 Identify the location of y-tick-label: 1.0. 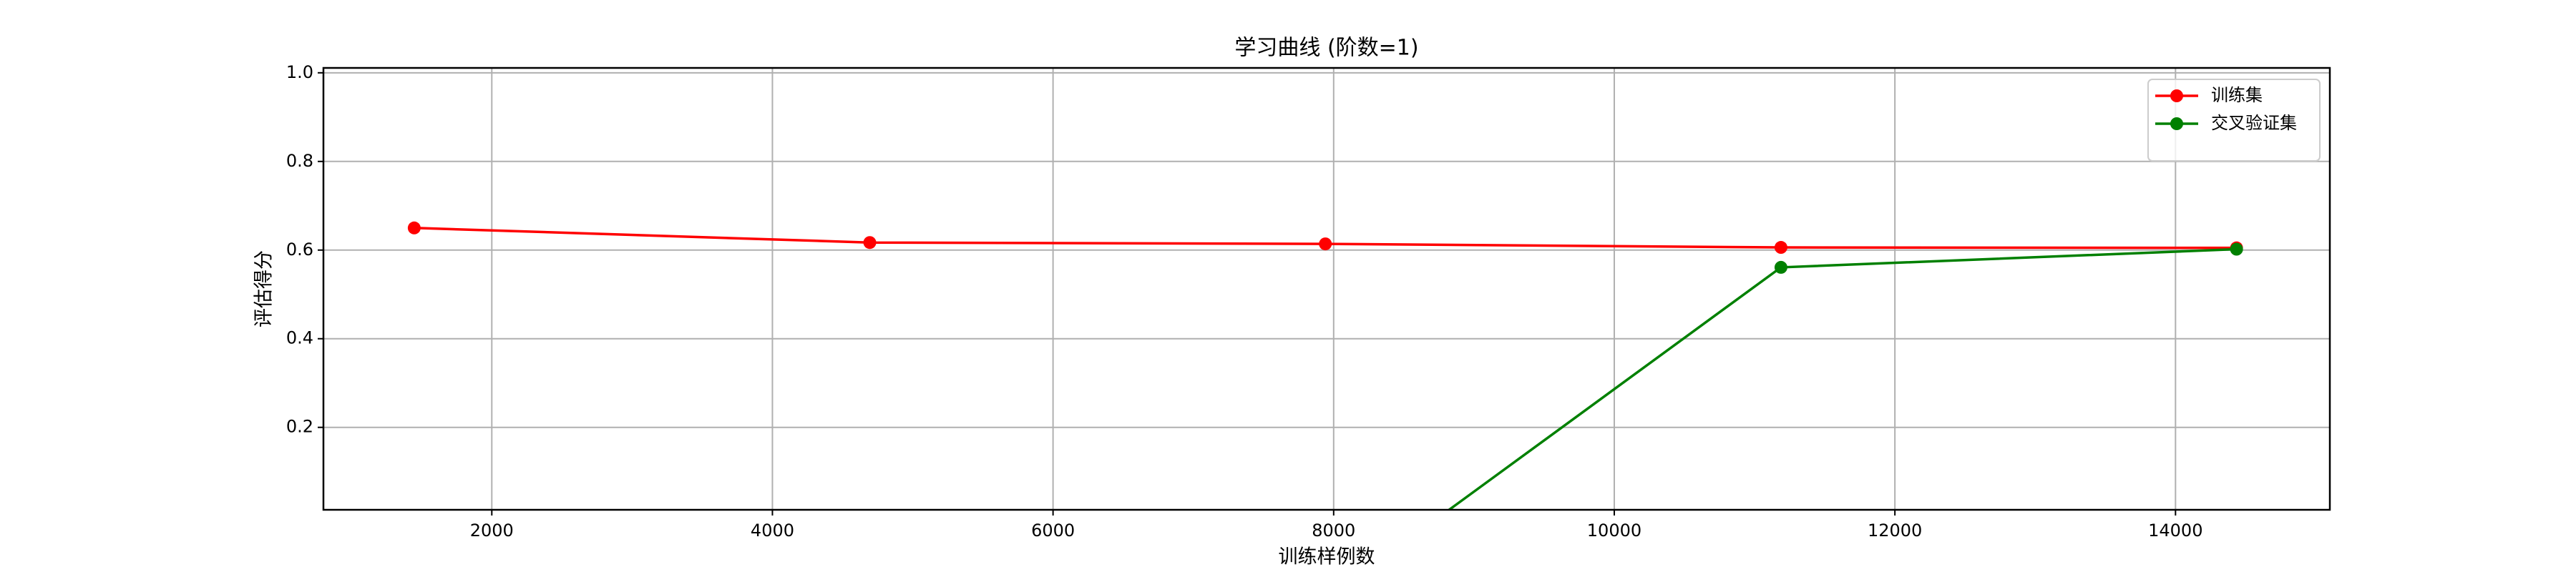
(299, 72).